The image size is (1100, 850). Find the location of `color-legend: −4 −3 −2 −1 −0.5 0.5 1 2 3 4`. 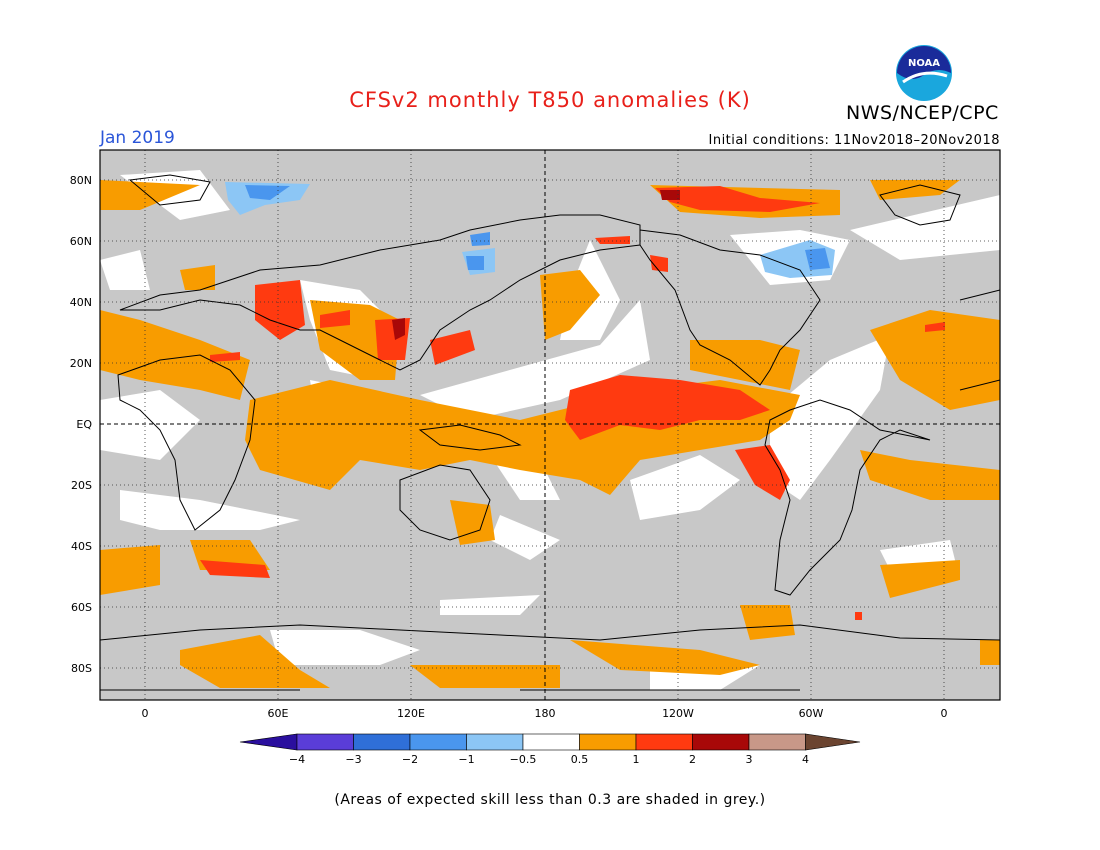

color-legend: −4 −3 −2 −1 −0.5 0.5 1 2 3 4 is located at coordinates (550, 749).